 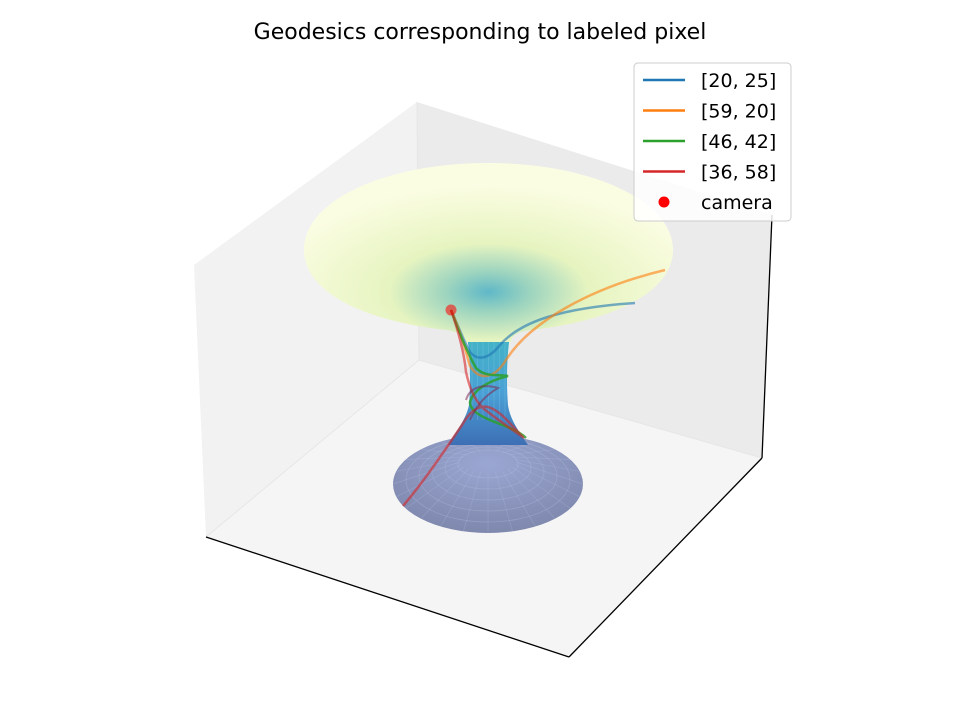 I want to click on chart-title: Geodesics corresponding to labeled pixel, so click(x=480, y=32).